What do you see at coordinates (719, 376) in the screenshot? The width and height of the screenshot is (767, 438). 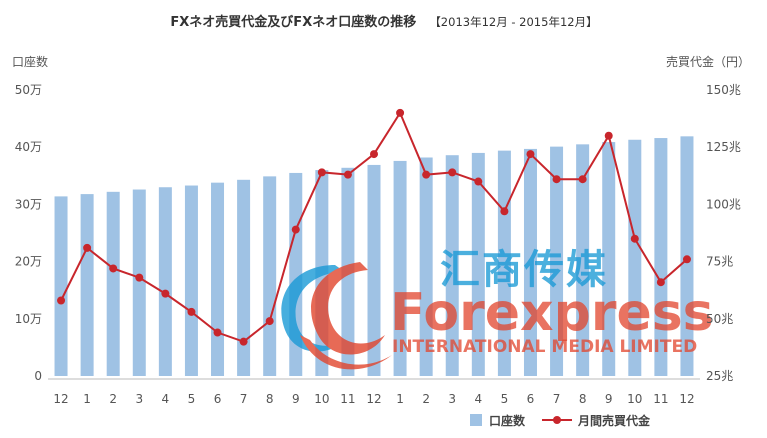 I see `right-tick-label: 25兆` at bounding box center [719, 376].